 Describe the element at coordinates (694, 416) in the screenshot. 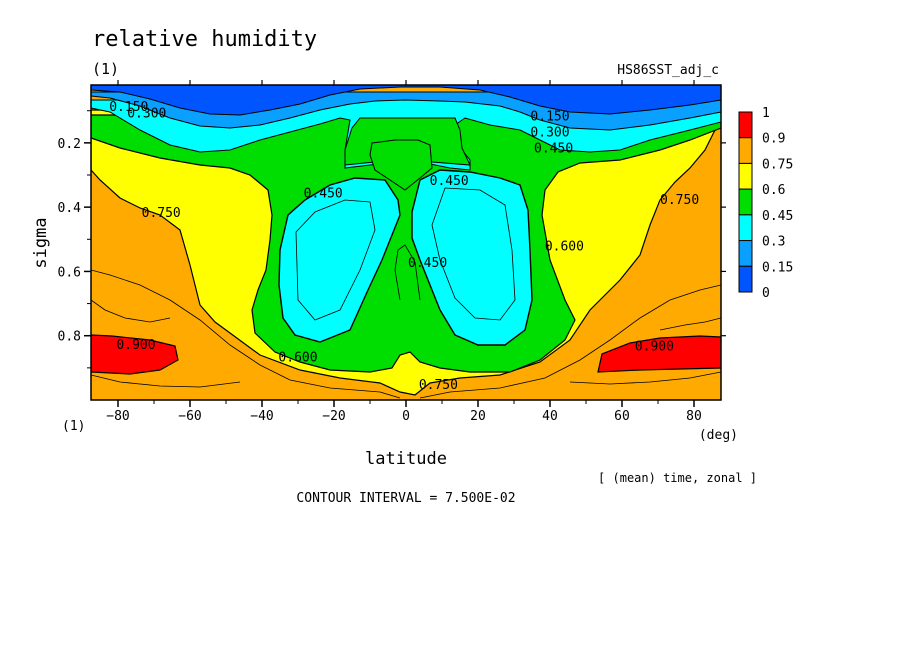

I see `x-tick-label: 80` at that location.